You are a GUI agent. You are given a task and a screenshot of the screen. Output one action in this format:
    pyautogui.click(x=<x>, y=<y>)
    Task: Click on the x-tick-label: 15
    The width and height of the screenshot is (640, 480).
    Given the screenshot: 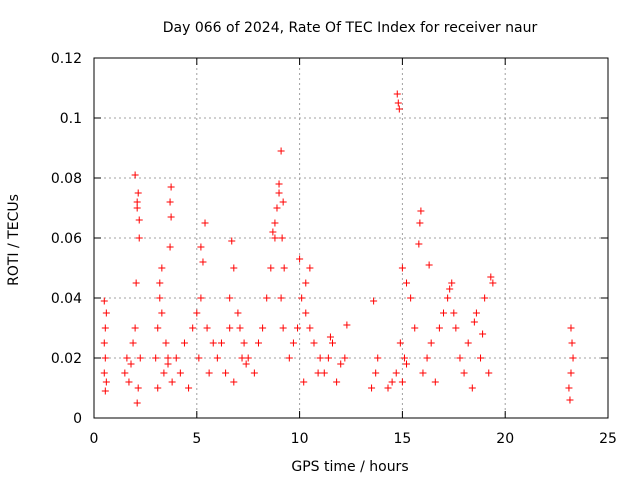 What is the action you would take?
    pyautogui.click(x=402, y=439)
    